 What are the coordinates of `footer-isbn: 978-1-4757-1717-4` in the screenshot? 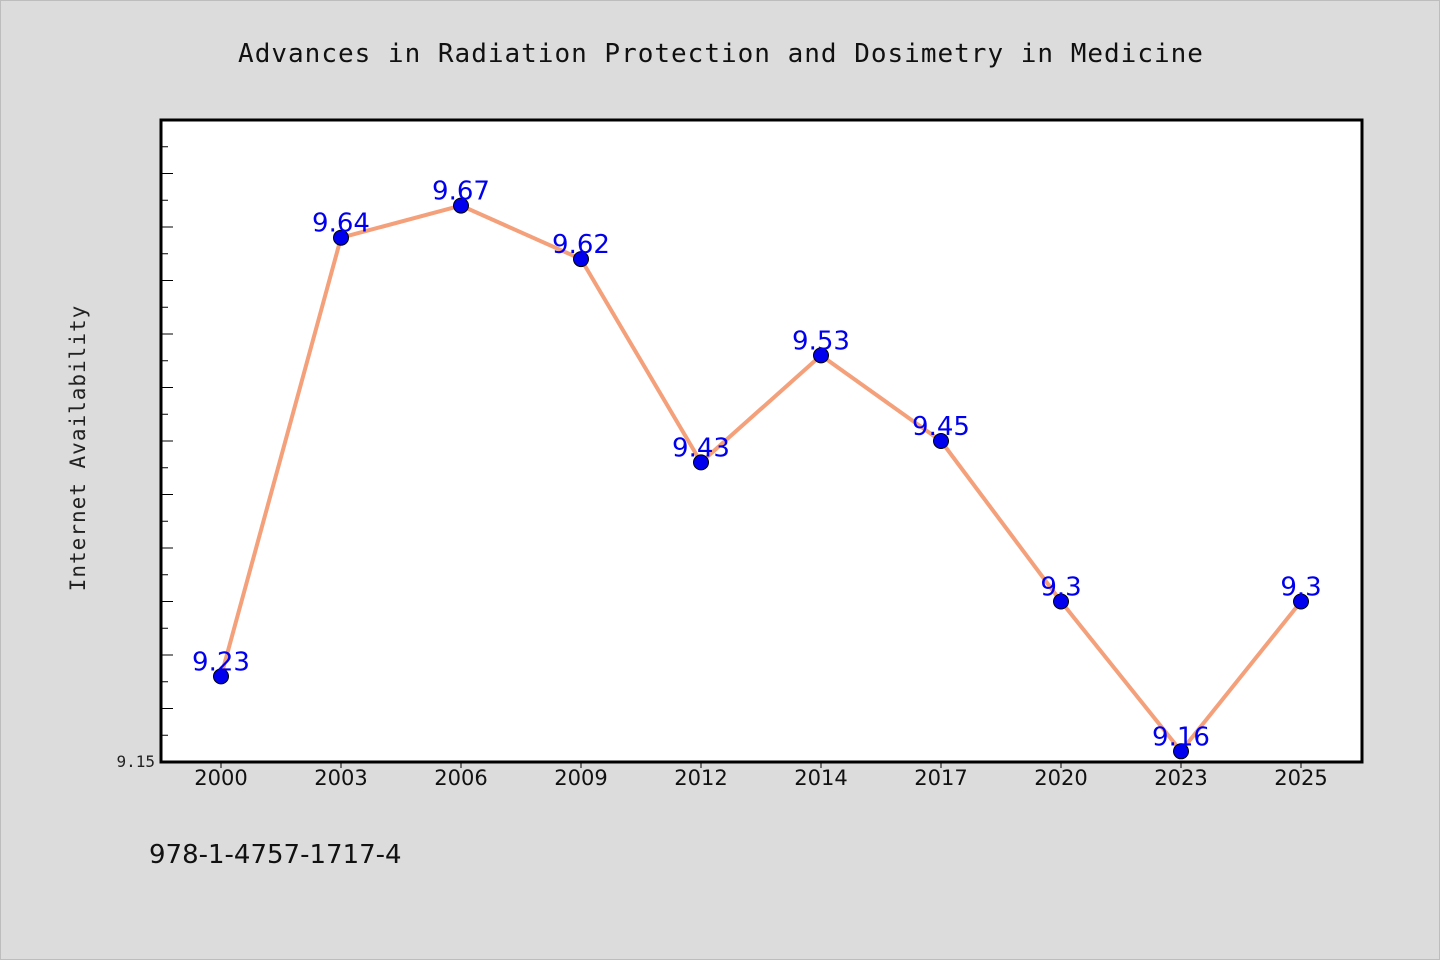 It's located at (275, 855).